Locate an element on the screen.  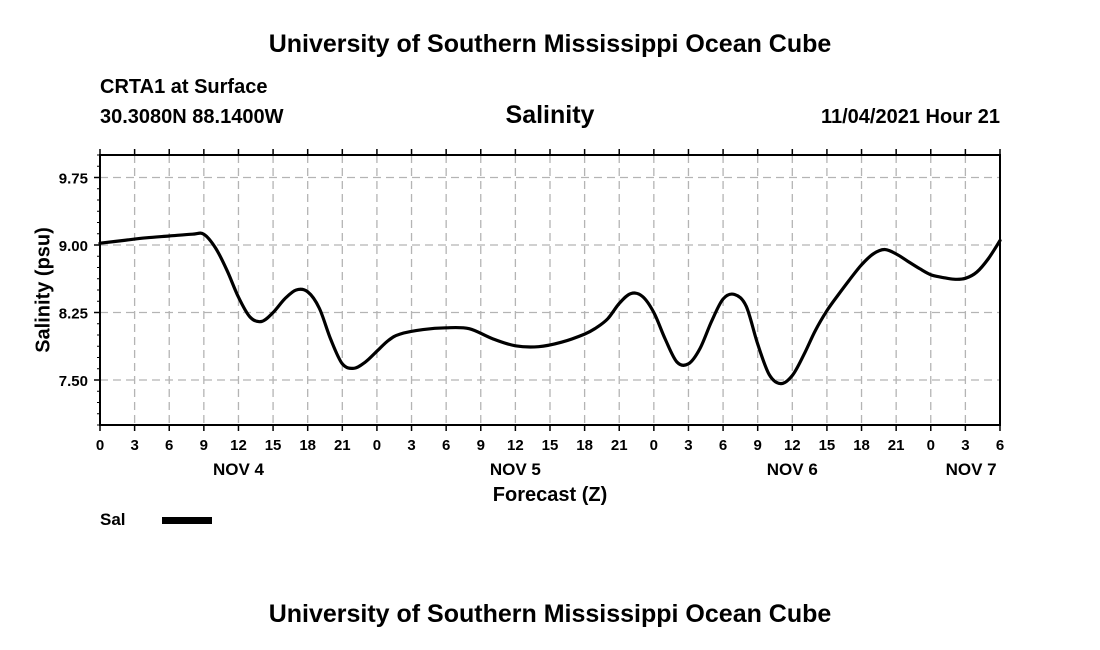
day-label: NOV 5 is located at coordinates (515, 469).